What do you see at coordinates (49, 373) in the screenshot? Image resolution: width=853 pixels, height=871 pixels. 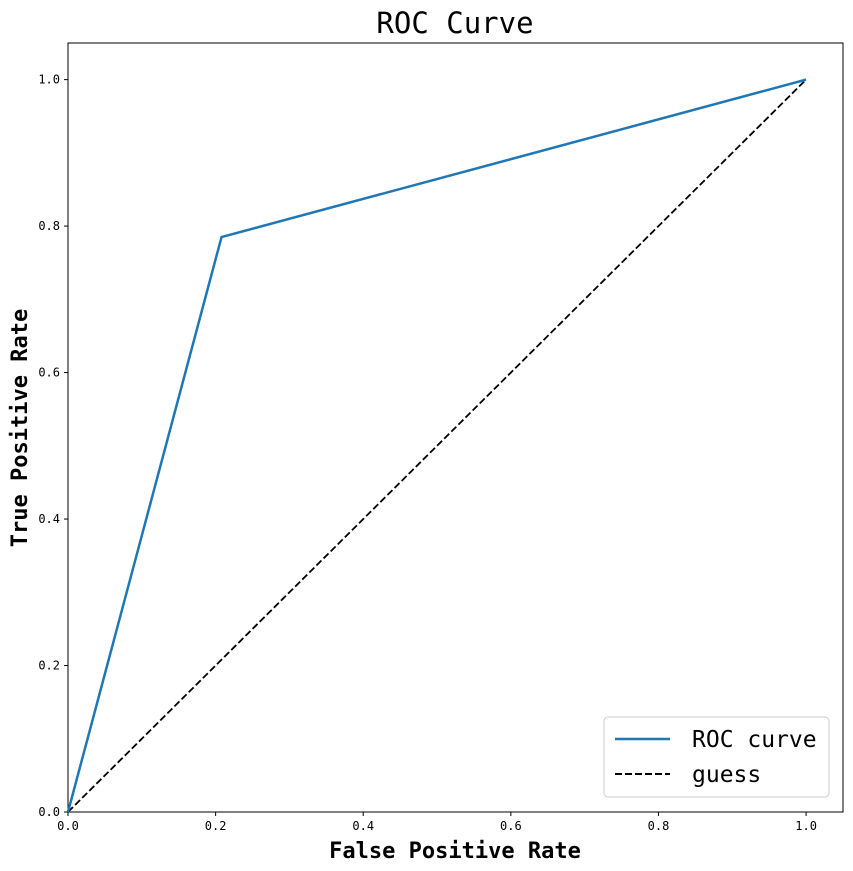 I see `y-tick-label: 0.6` at bounding box center [49, 373].